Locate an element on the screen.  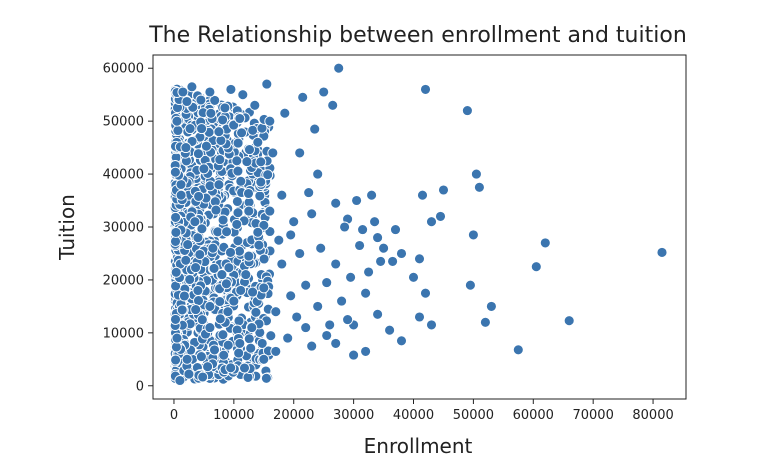
x-tick-label: 10000 is located at coordinates (233, 415).